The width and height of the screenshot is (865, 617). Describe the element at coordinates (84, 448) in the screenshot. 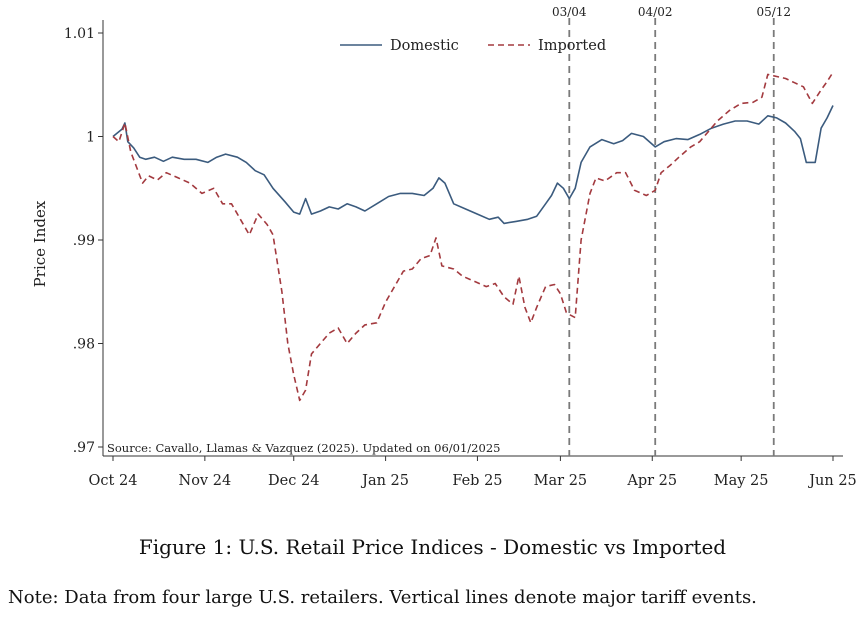

I see `y-tick-label: .97` at that location.